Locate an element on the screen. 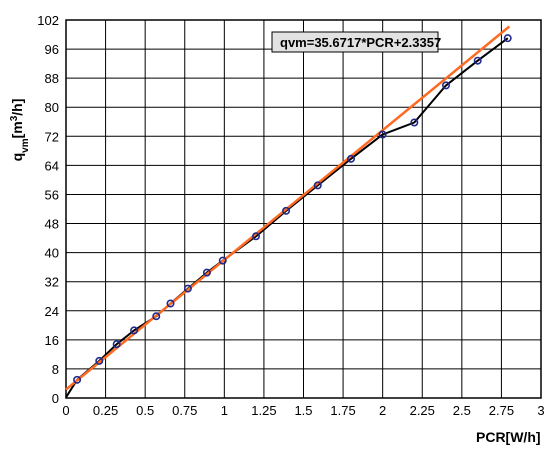 Image resolution: width=550 pixels, height=449 pixels. x-tick-label: 0.5 is located at coordinates (145, 410).